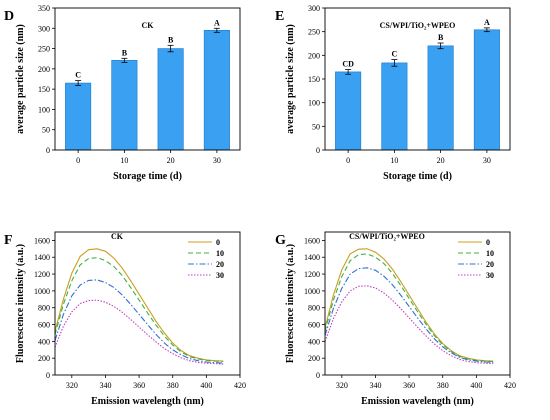 The width and height of the screenshot is (550, 420). Describe the element at coordinates (139, 385) in the screenshot. I see `x-tick-label: 360` at that location.